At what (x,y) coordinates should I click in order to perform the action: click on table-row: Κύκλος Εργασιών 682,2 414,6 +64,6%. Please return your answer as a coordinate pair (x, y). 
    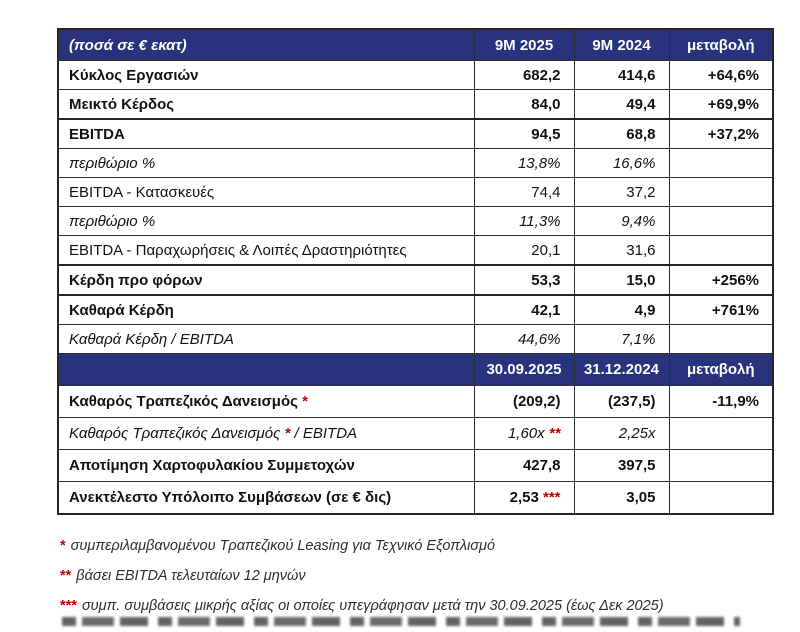
    Looking at the image, I should click on (415, 75).